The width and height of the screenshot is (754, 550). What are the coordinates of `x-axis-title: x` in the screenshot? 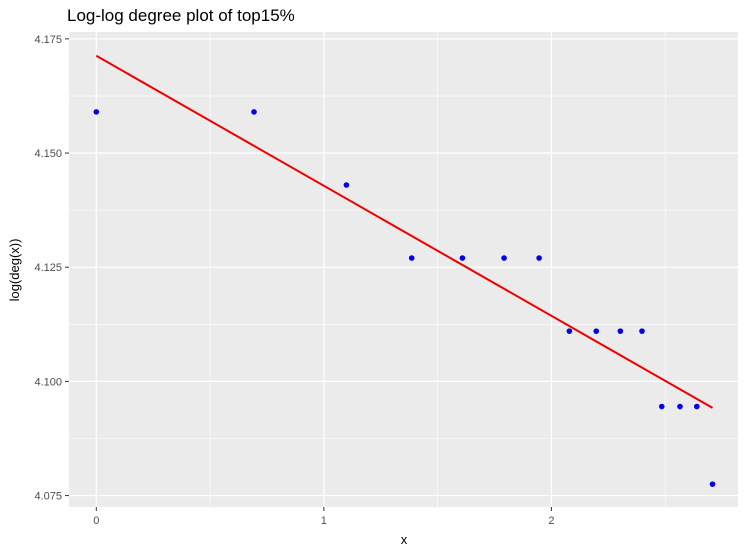 It's located at (404, 539).